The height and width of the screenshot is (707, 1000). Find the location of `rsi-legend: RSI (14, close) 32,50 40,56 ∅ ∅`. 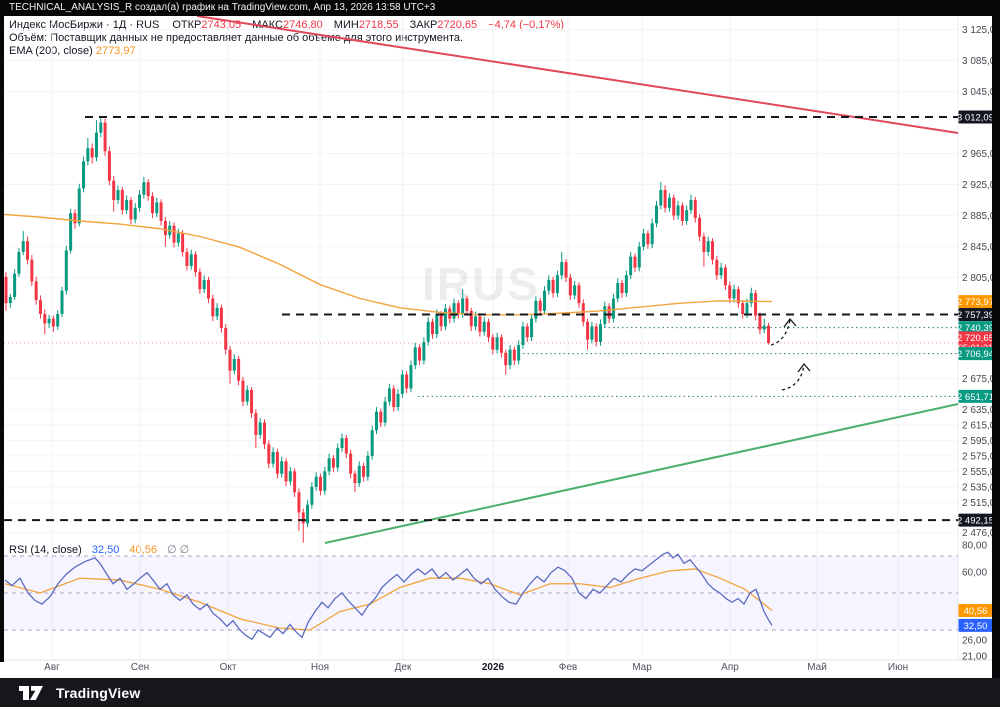

rsi-legend: RSI (14, close) 32,50 40,56 ∅ ∅ is located at coordinates (99, 549).